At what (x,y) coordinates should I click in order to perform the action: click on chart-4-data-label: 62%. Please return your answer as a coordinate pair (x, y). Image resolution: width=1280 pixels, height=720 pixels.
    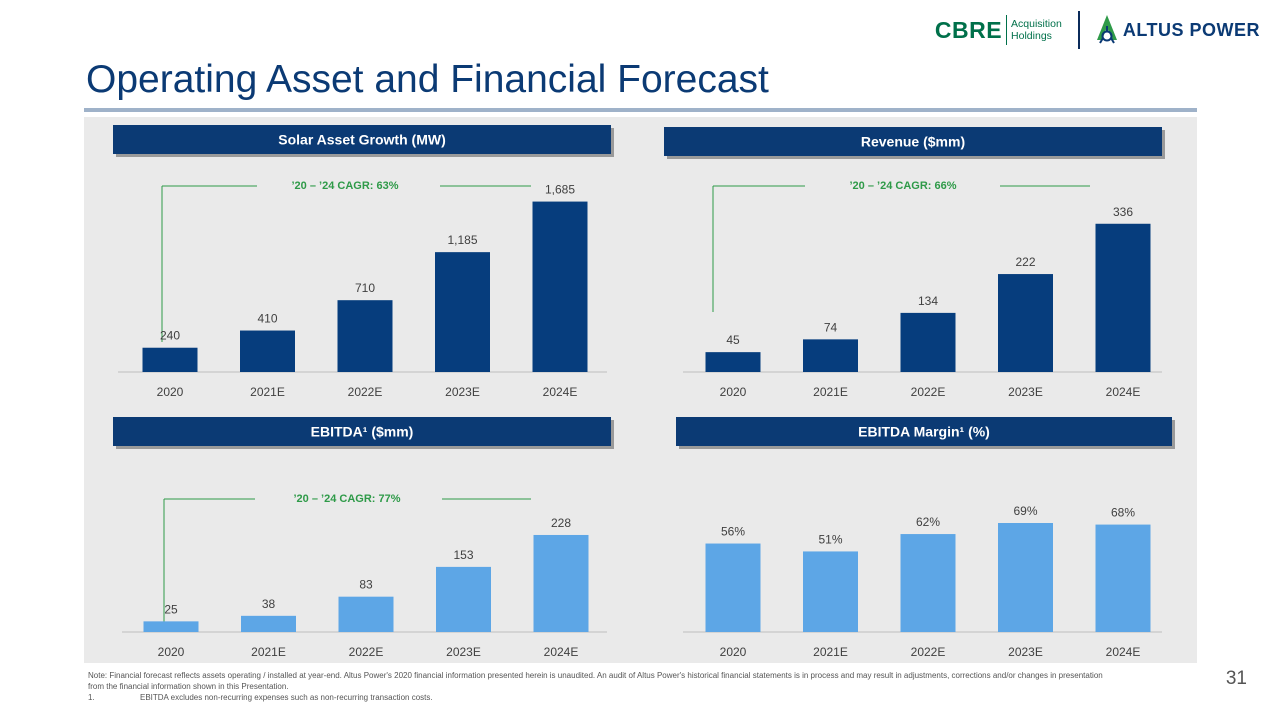
    Looking at the image, I should click on (928, 522).